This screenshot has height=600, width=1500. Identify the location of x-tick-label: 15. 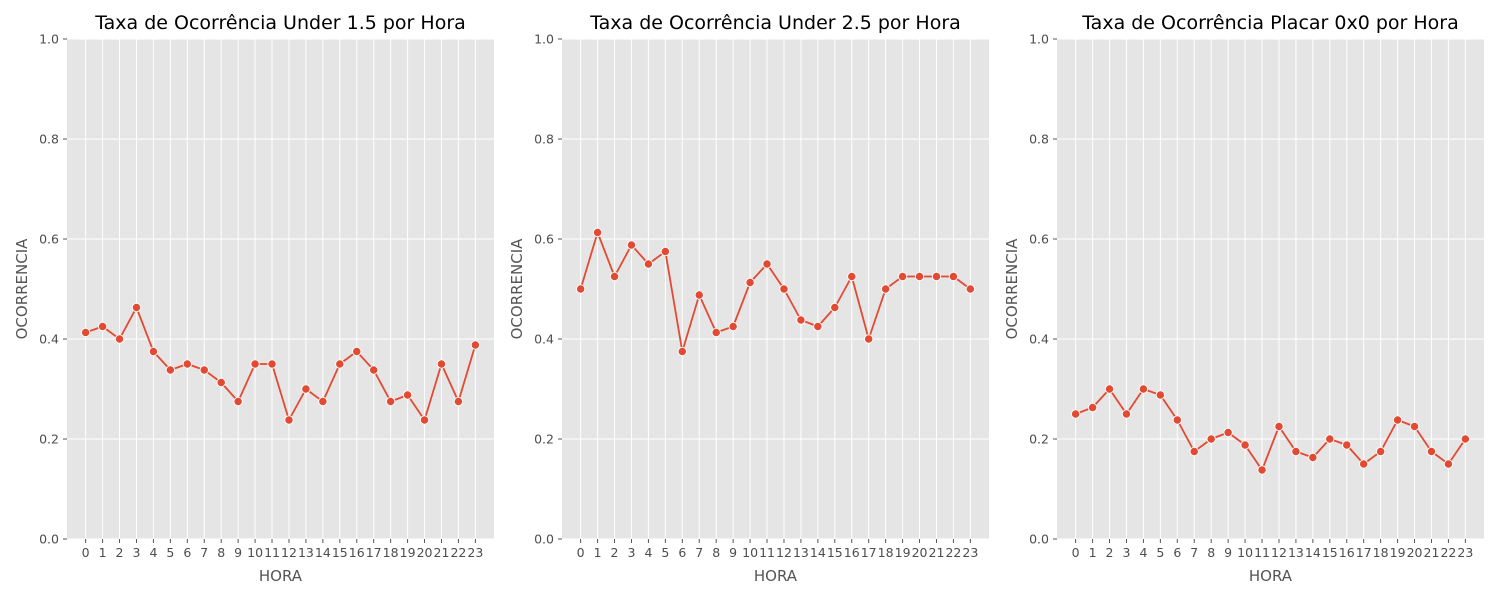
(1330, 552).